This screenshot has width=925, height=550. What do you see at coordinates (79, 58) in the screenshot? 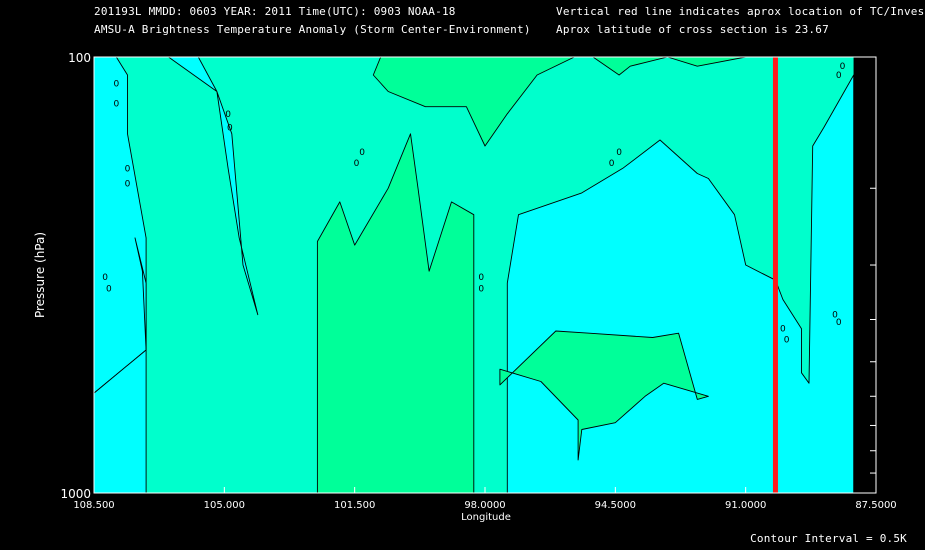
I see `y-tick-label: 100` at bounding box center [79, 58].